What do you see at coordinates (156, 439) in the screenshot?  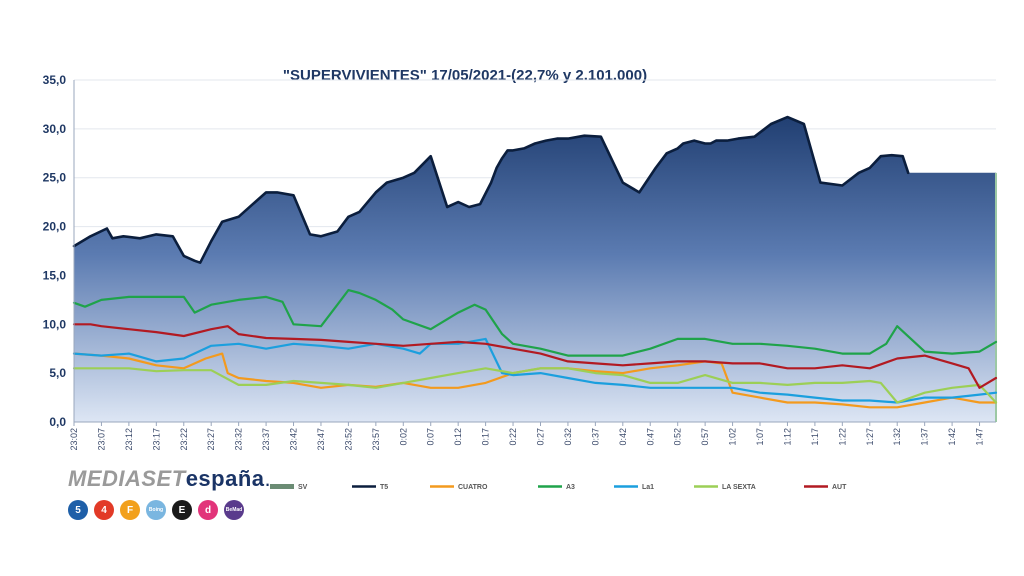 I see `x-tick-label: 23:17` at bounding box center [156, 439].